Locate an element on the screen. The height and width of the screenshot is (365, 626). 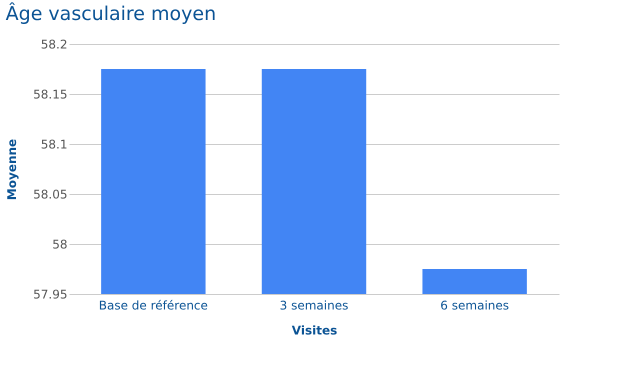
x-axis-title: Visites is located at coordinates (315, 331).